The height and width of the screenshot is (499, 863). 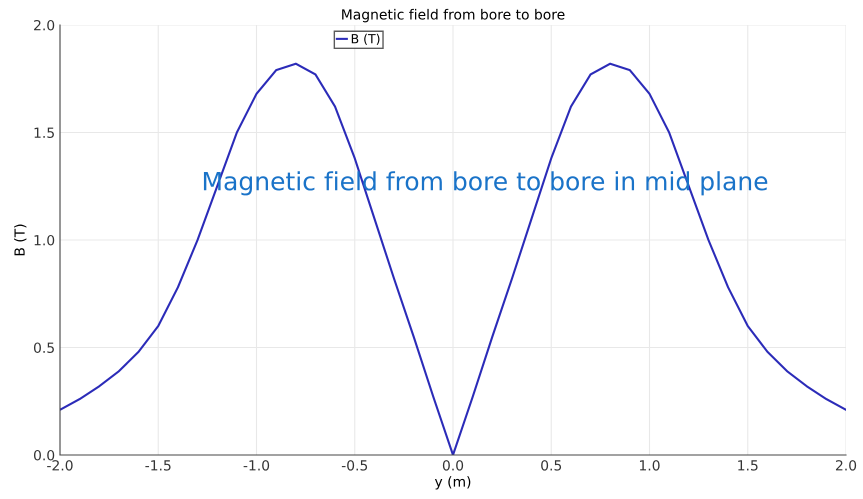 What do you see at coordinates (20, 240) in the screenshot?
I see `y-axis-title: B (T)` at bounding box center [20, 240].